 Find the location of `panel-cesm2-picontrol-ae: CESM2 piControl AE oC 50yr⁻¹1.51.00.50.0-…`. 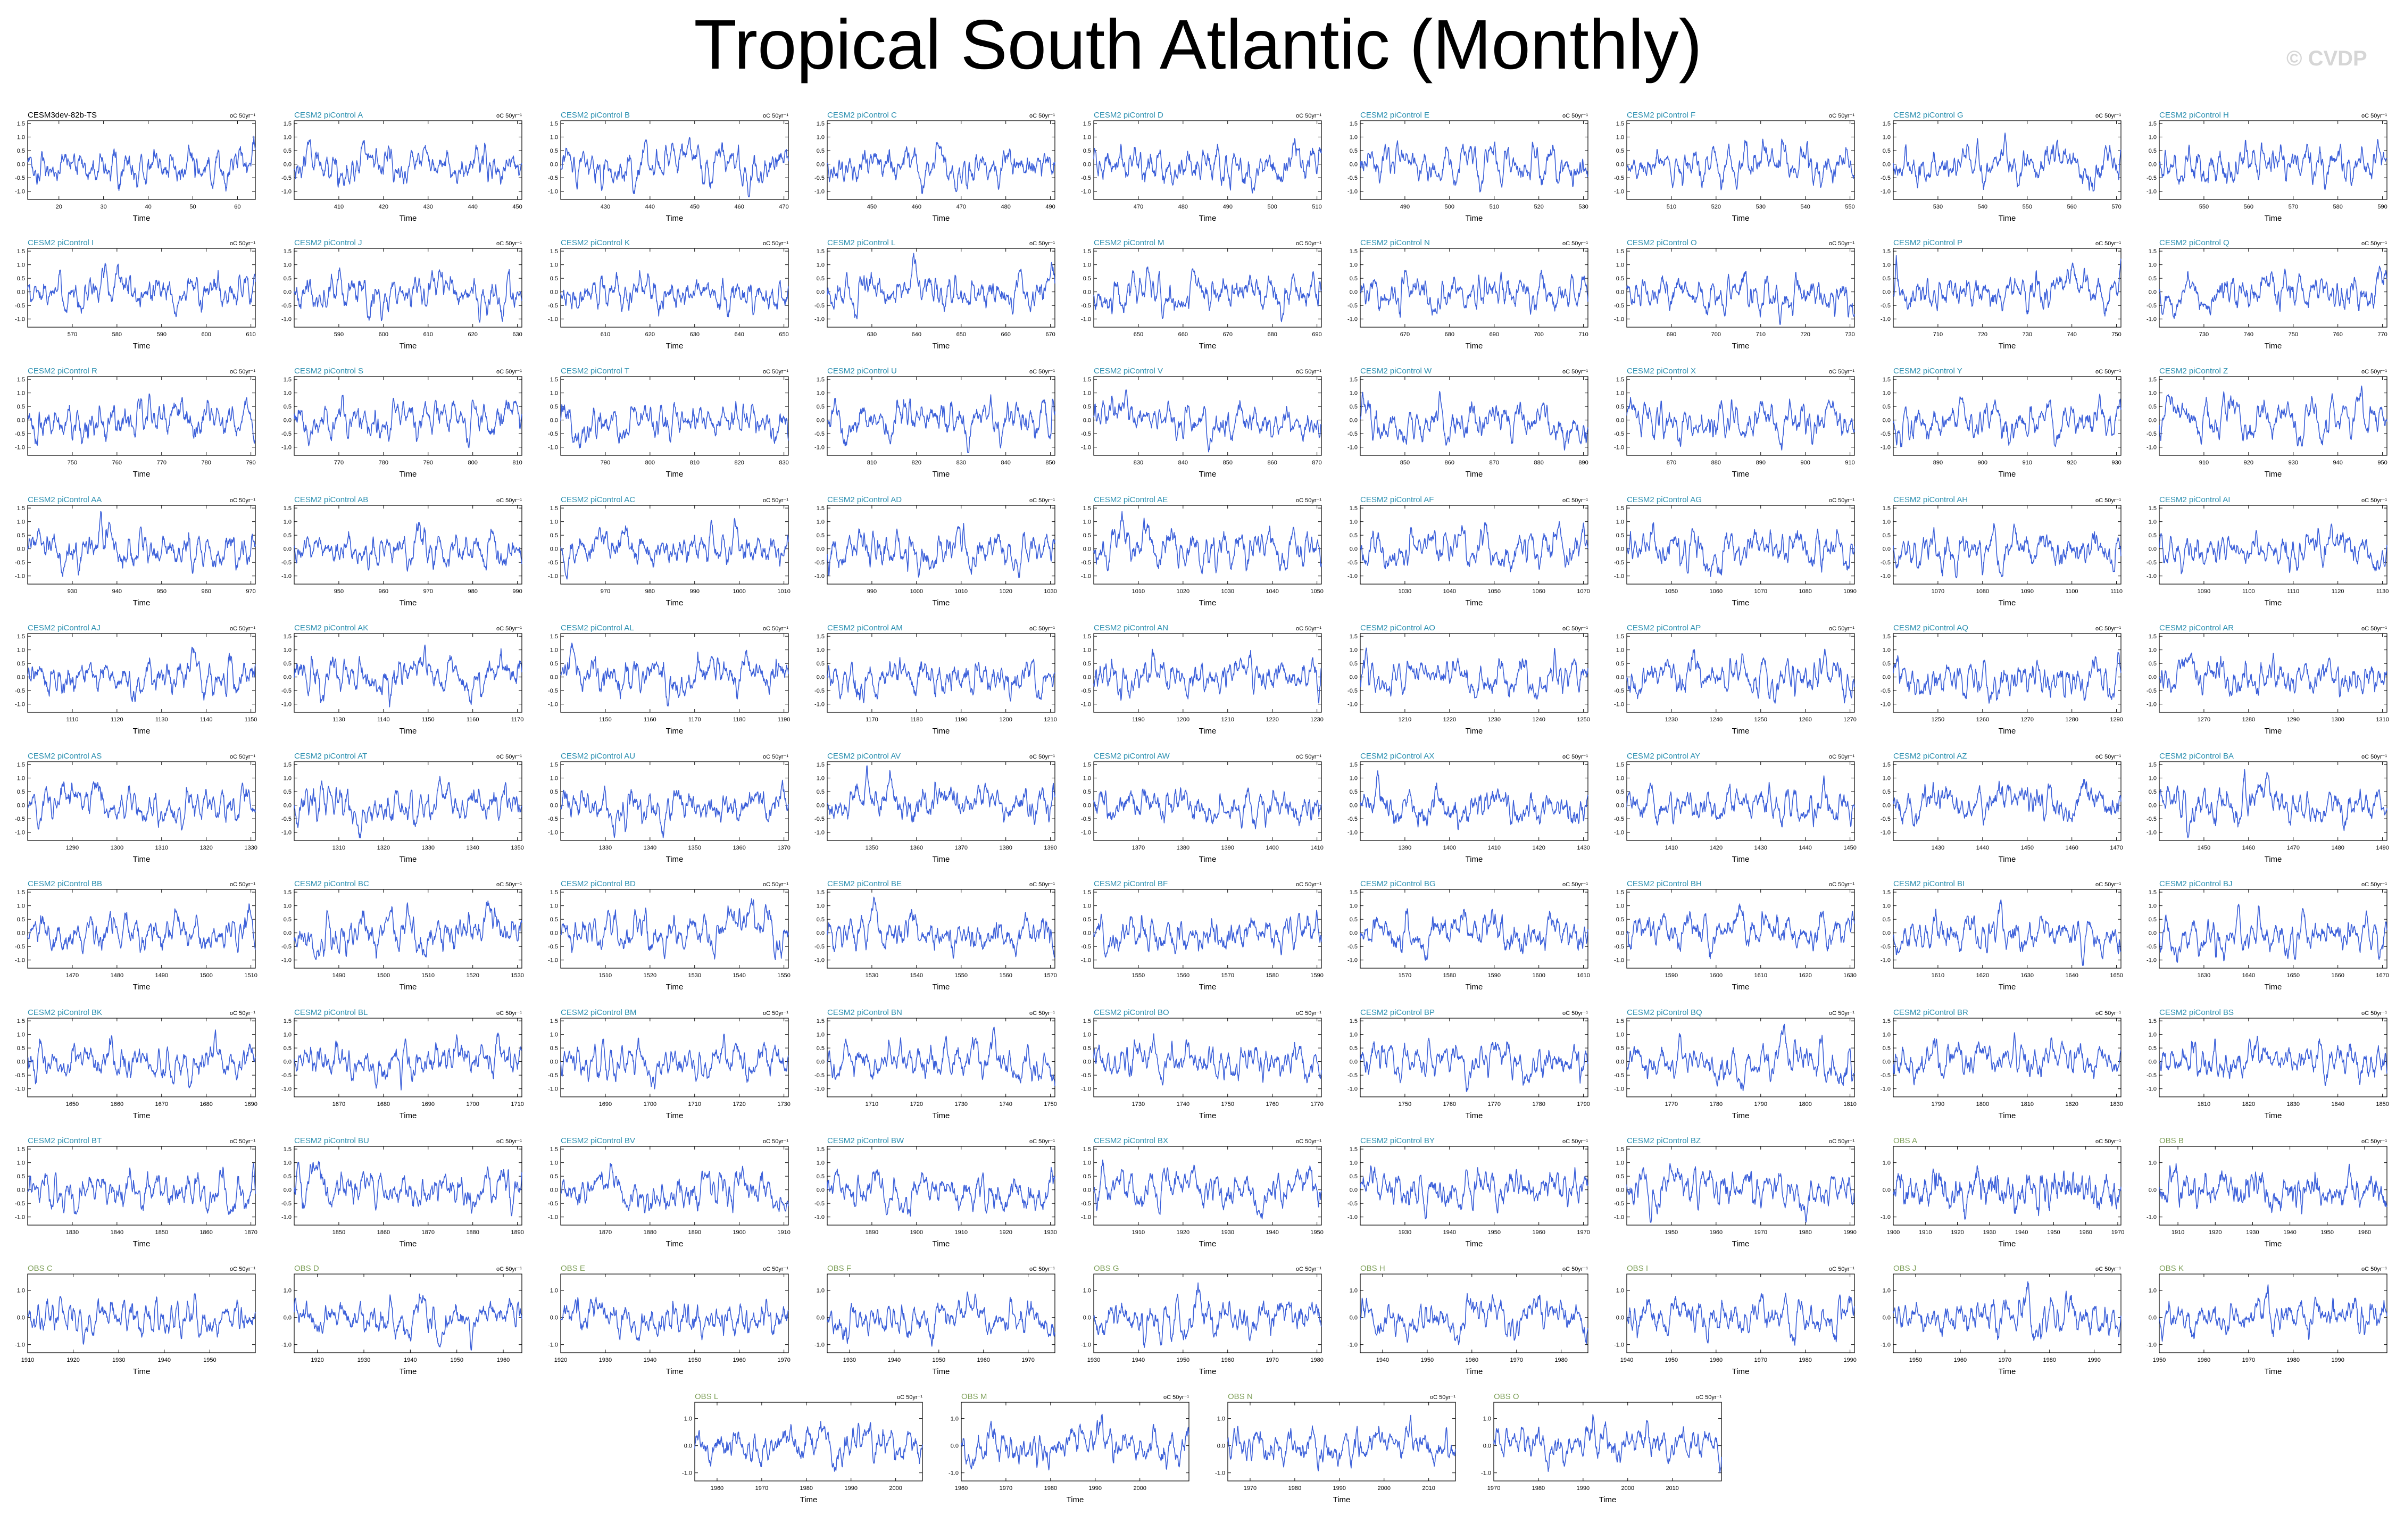

panel-cesm2-picontrol-ae: CESM2 piControl AE oC 50yr⁻¹1.51.00.50.0-… is located at coordinates (1202, 551).